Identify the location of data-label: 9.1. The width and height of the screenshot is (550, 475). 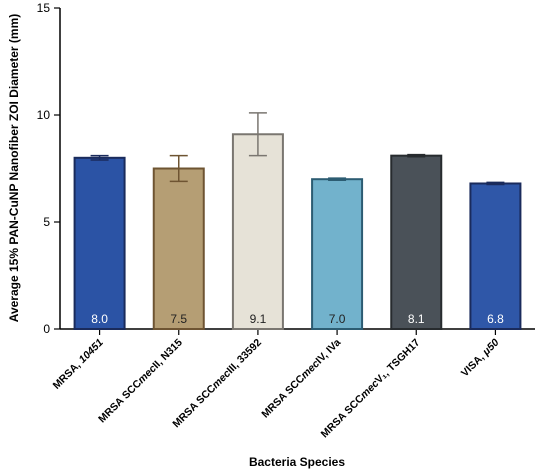
(258, 319).